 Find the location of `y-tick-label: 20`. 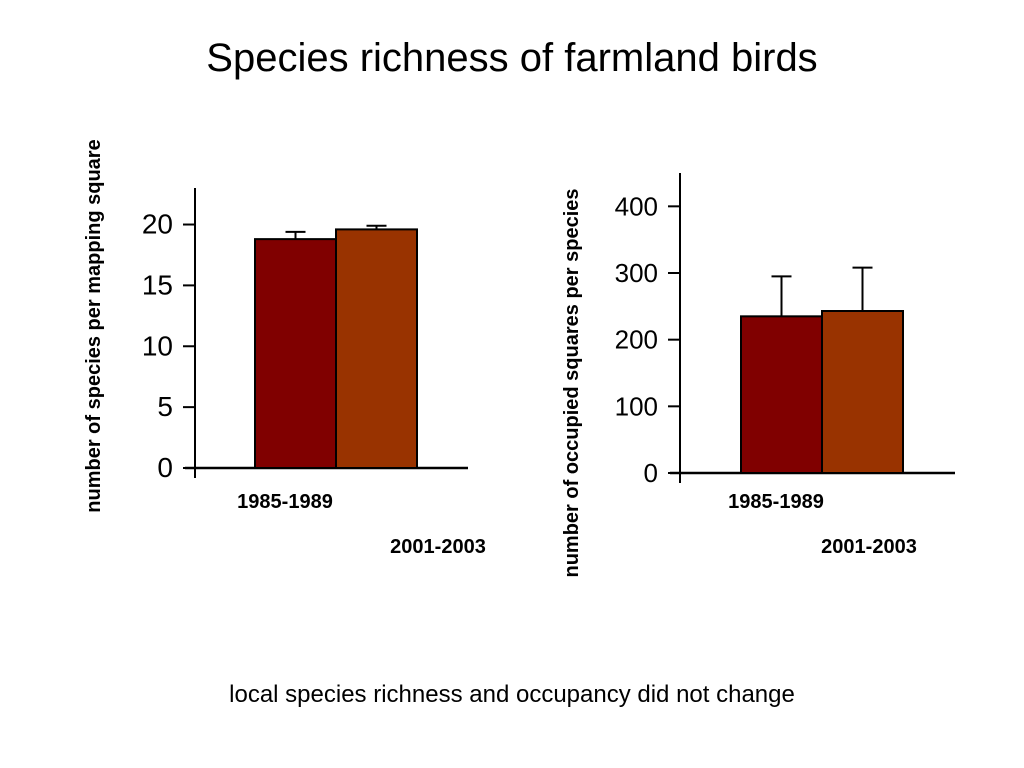

y-tick-label: 20 is located at coordinates (157, 224).